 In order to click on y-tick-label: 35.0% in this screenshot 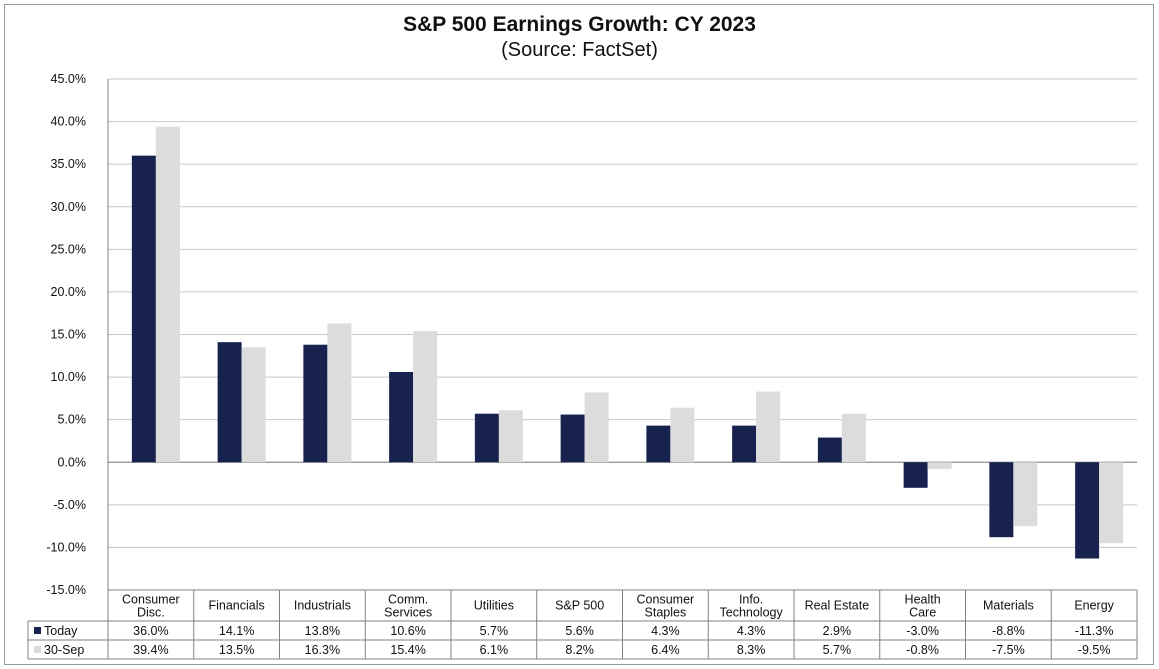, I will do `click(68, 164)`.